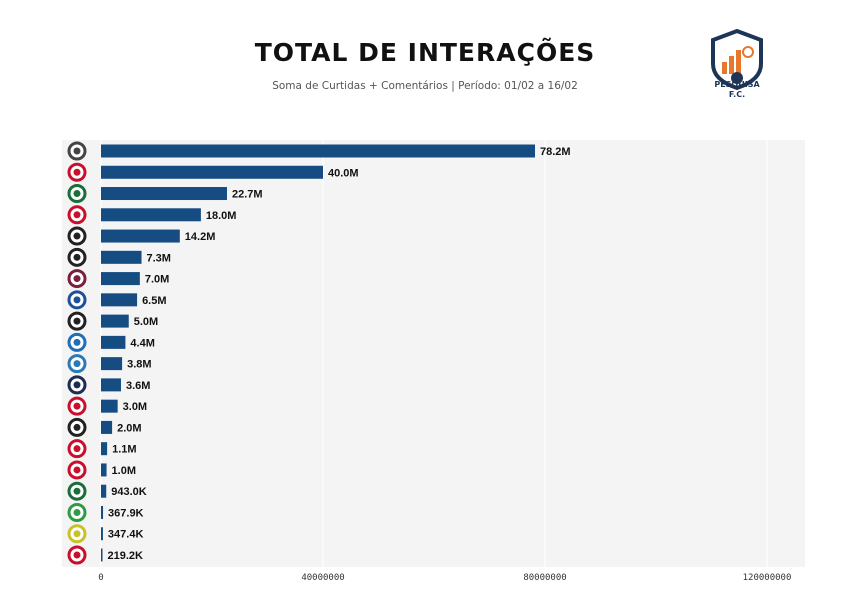 This screenshot has height=600, width=850. I want to click on mirassol-crest-icon-center, so click(77, 534).